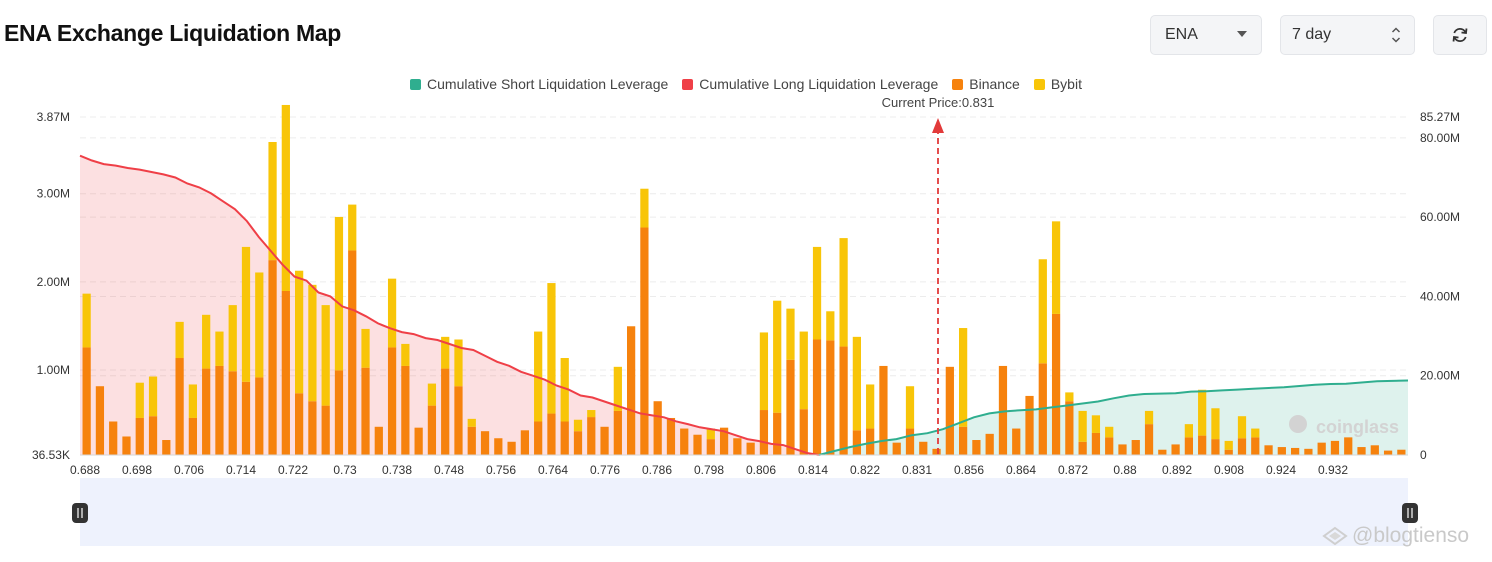 The width and height of the screenshot is (1492, 562). Describe the element at coordinates (657, 470) in the screenshot. I see `x-axis-tick-label: 0.786` at that location.